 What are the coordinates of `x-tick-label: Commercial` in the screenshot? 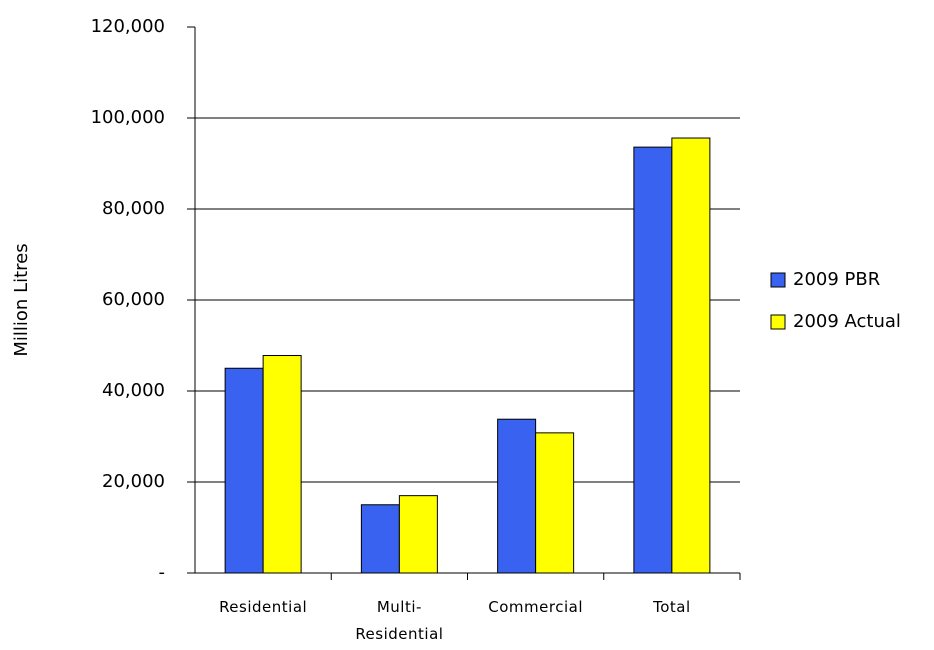 It's located at (535, 607).